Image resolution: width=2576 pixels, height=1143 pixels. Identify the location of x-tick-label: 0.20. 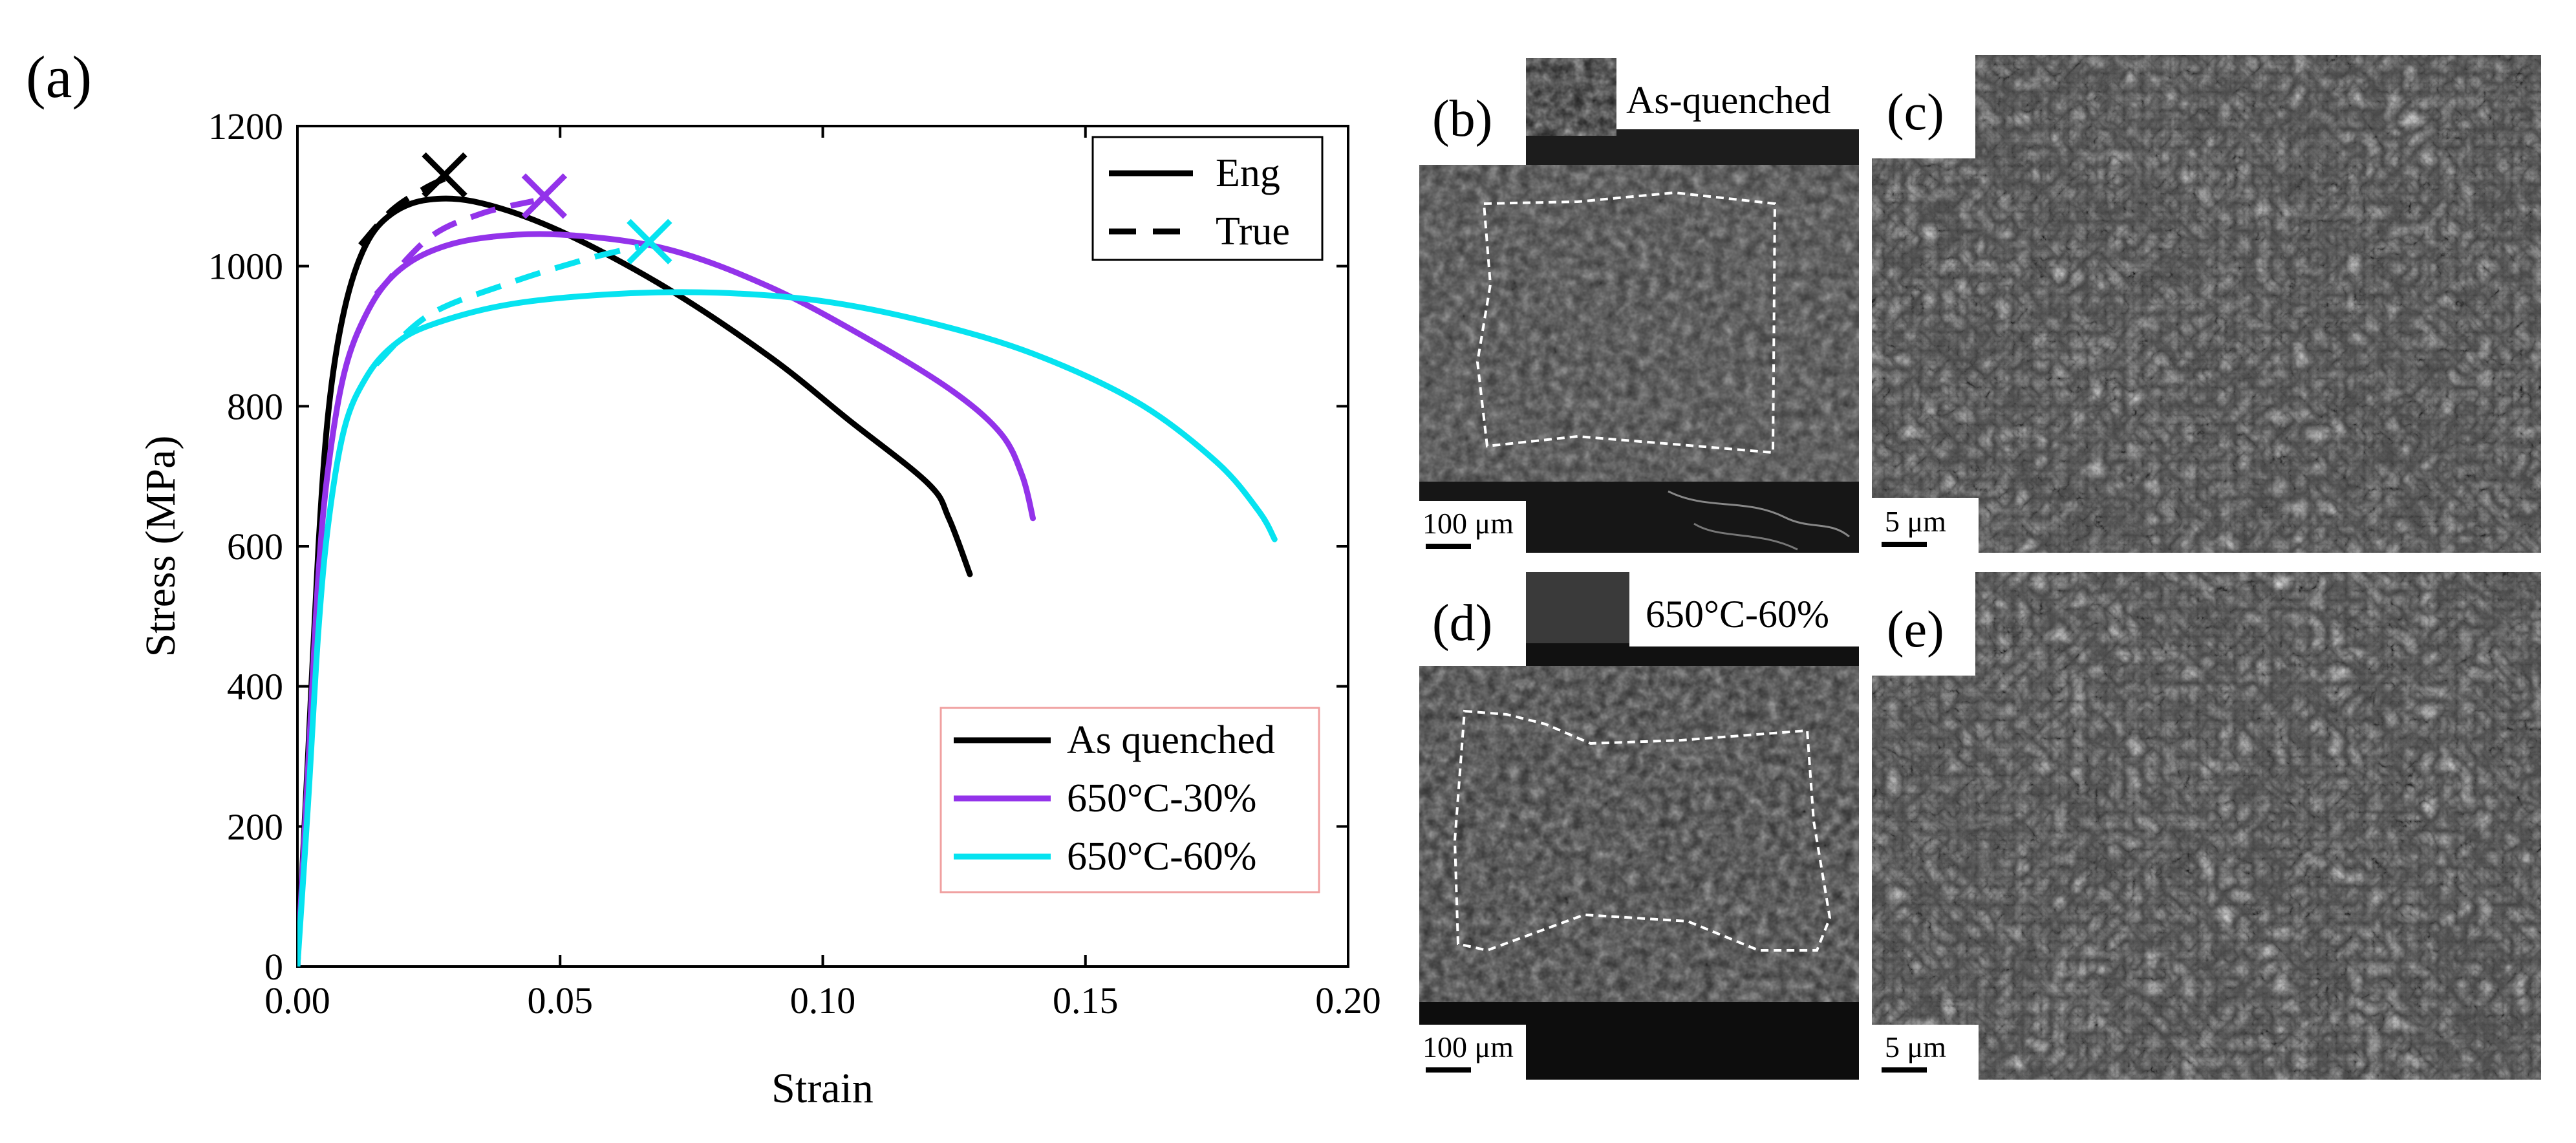
(1348, 1000).